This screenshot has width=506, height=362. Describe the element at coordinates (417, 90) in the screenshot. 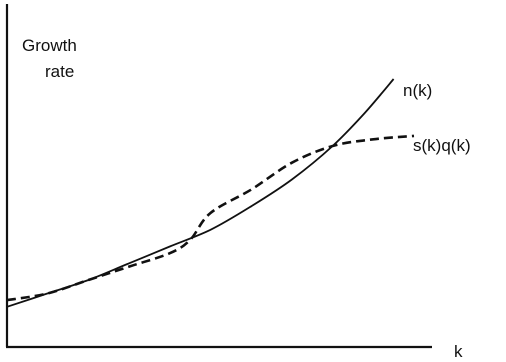

I see `series-label-n-k: n(k)` at that location.